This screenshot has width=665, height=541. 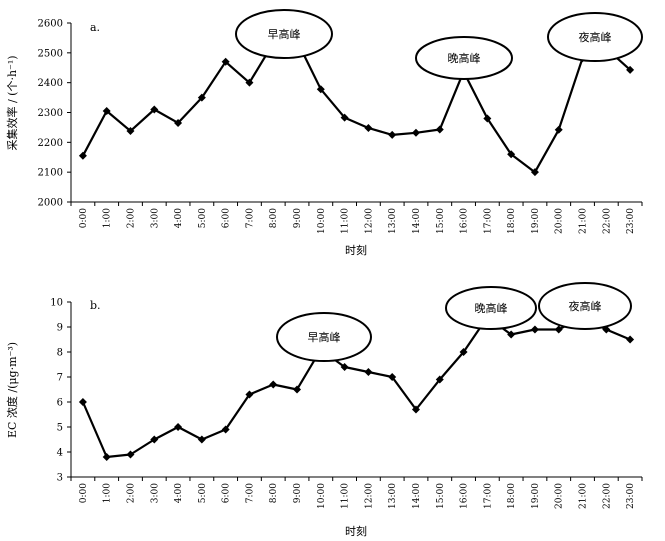 I want to click on chart-b-x-tick-label: 18:00, so click(x=512, y=496).